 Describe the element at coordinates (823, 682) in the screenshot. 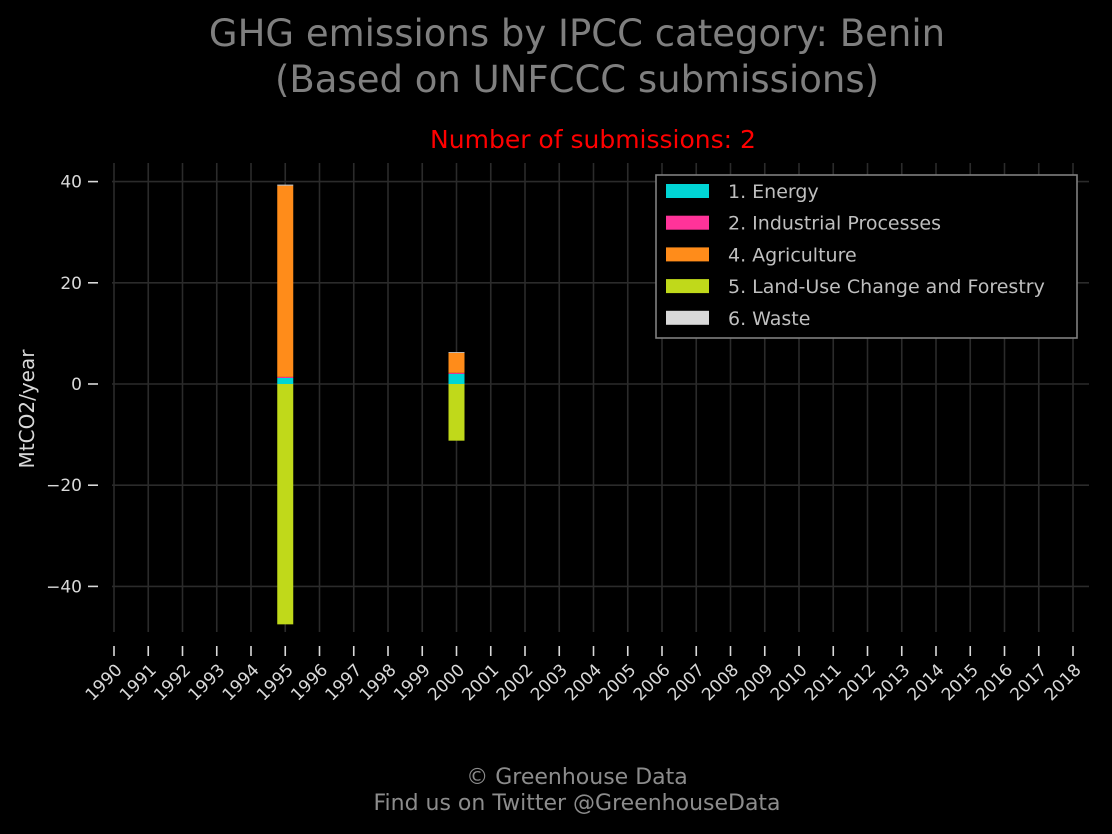

I see `x-tick-label: 2011` at that location.